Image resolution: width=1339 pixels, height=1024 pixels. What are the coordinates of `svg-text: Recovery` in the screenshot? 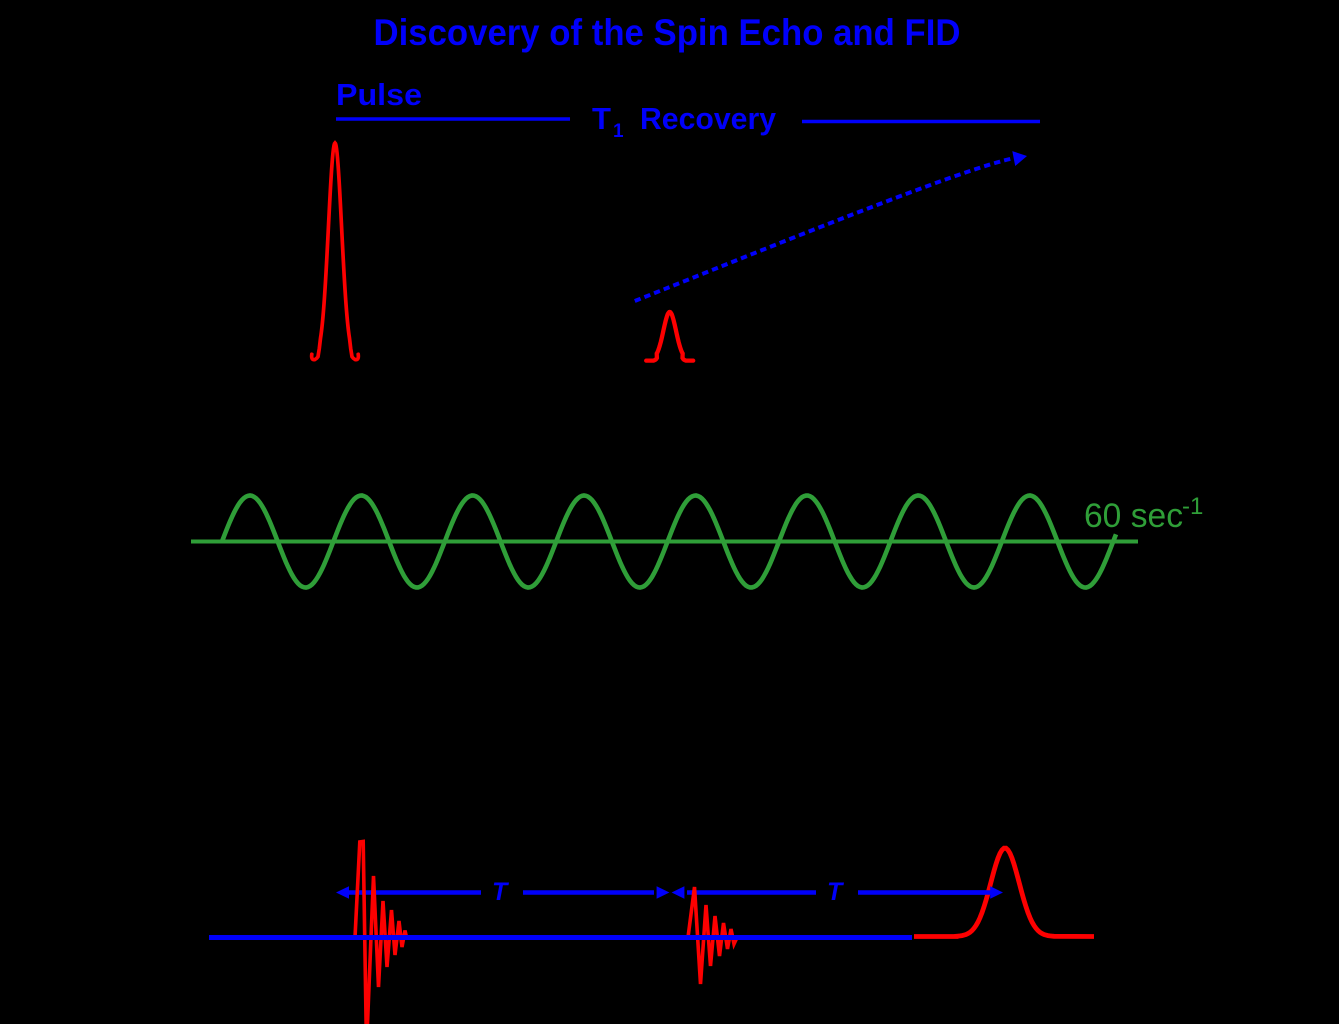 It's located at (708, 118).